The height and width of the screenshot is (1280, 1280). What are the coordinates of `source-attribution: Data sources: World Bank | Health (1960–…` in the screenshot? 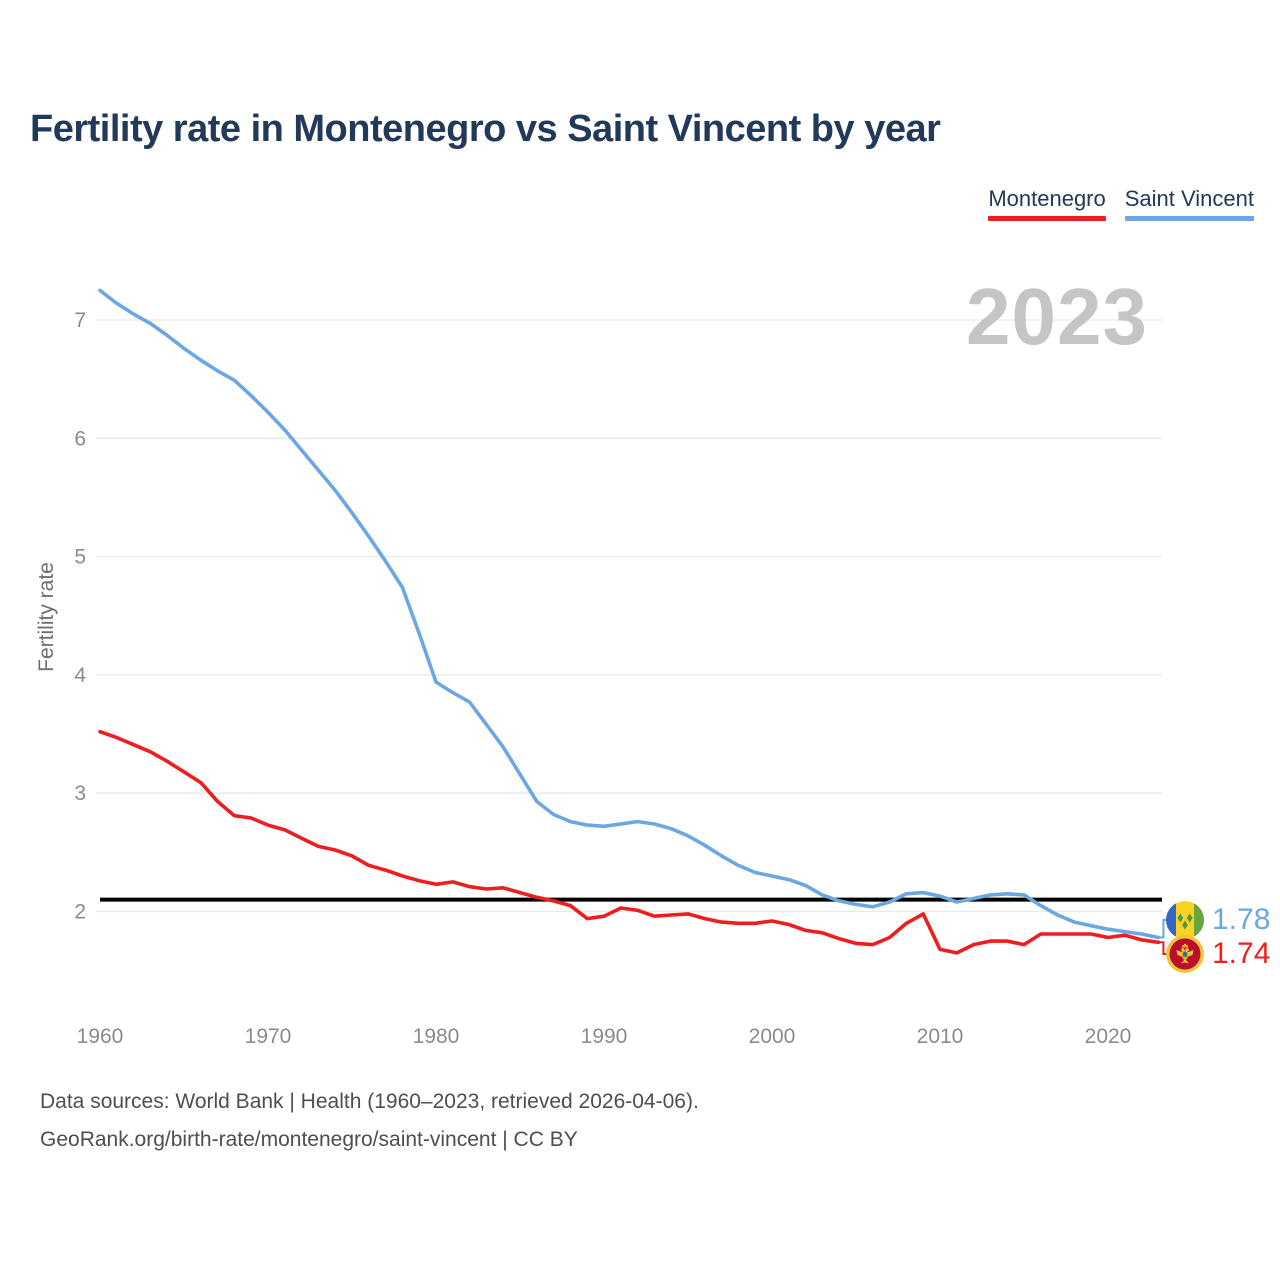 It's located at (369, 1121).